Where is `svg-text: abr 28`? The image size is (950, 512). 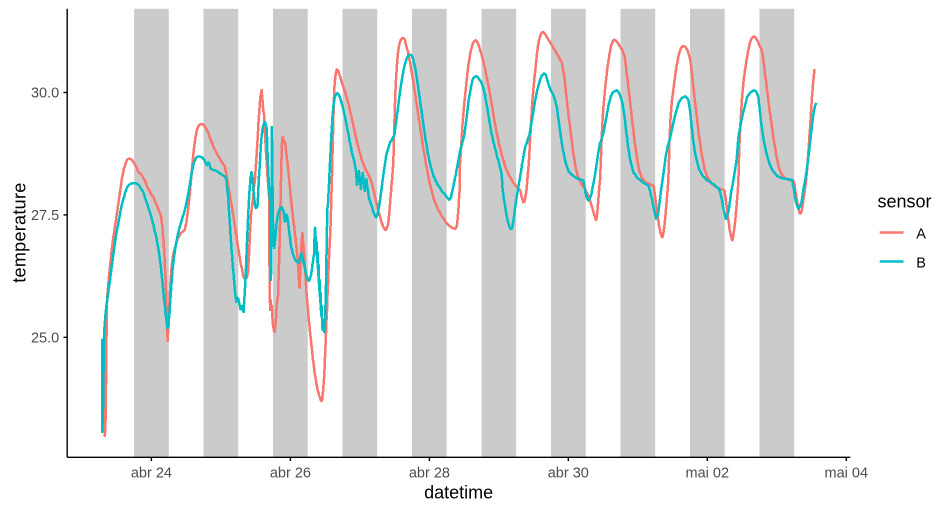 svg-text: abr 28 is located at coordinates (429, 473).